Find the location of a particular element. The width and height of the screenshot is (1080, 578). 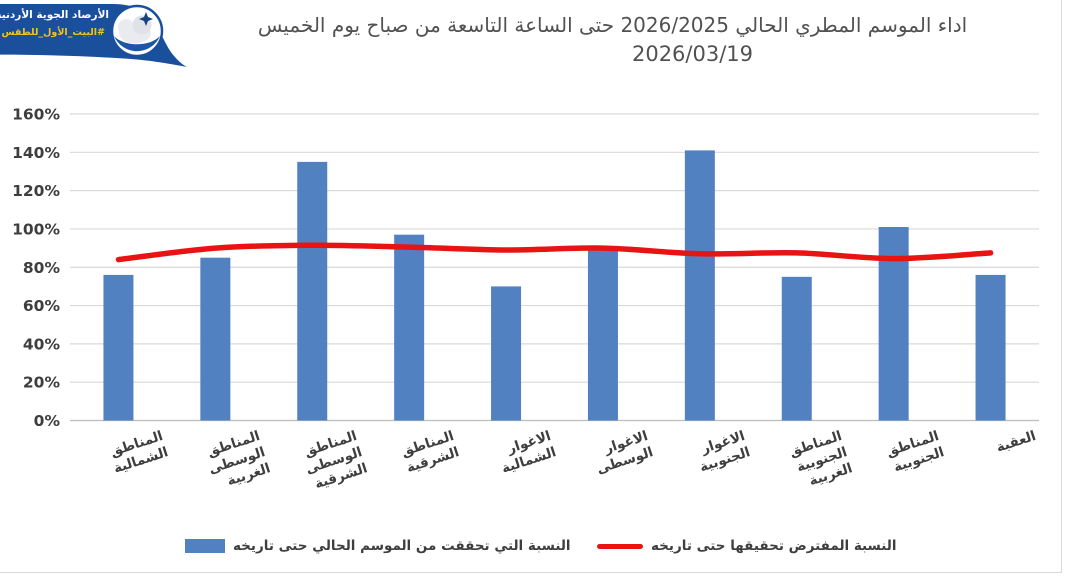

target-line is located at coordinates (554, 252).